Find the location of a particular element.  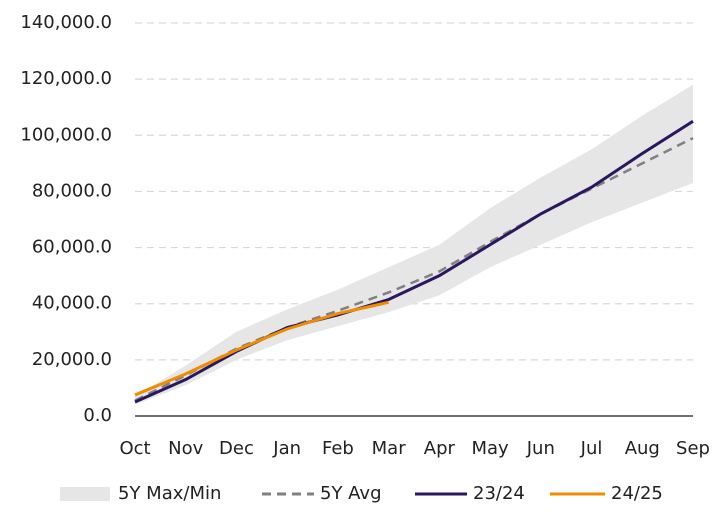

x-tick-label: Nov is located at coordinates (185, 448).